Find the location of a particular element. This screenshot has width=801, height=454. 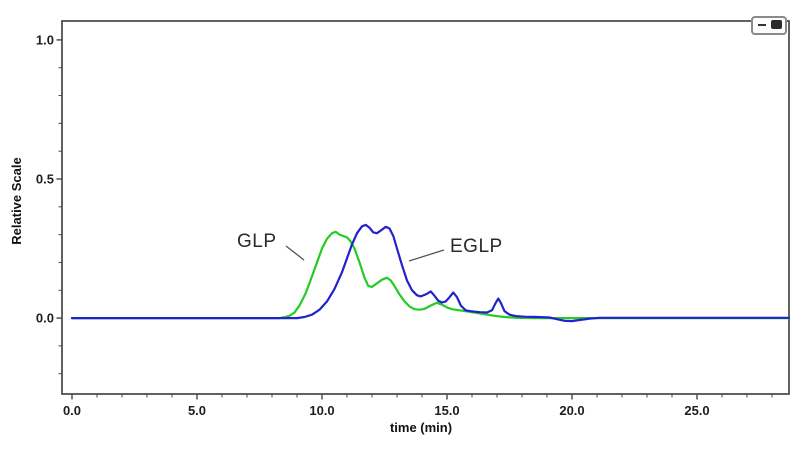

minimize-dash-icon is located at coordinates (762, 25).